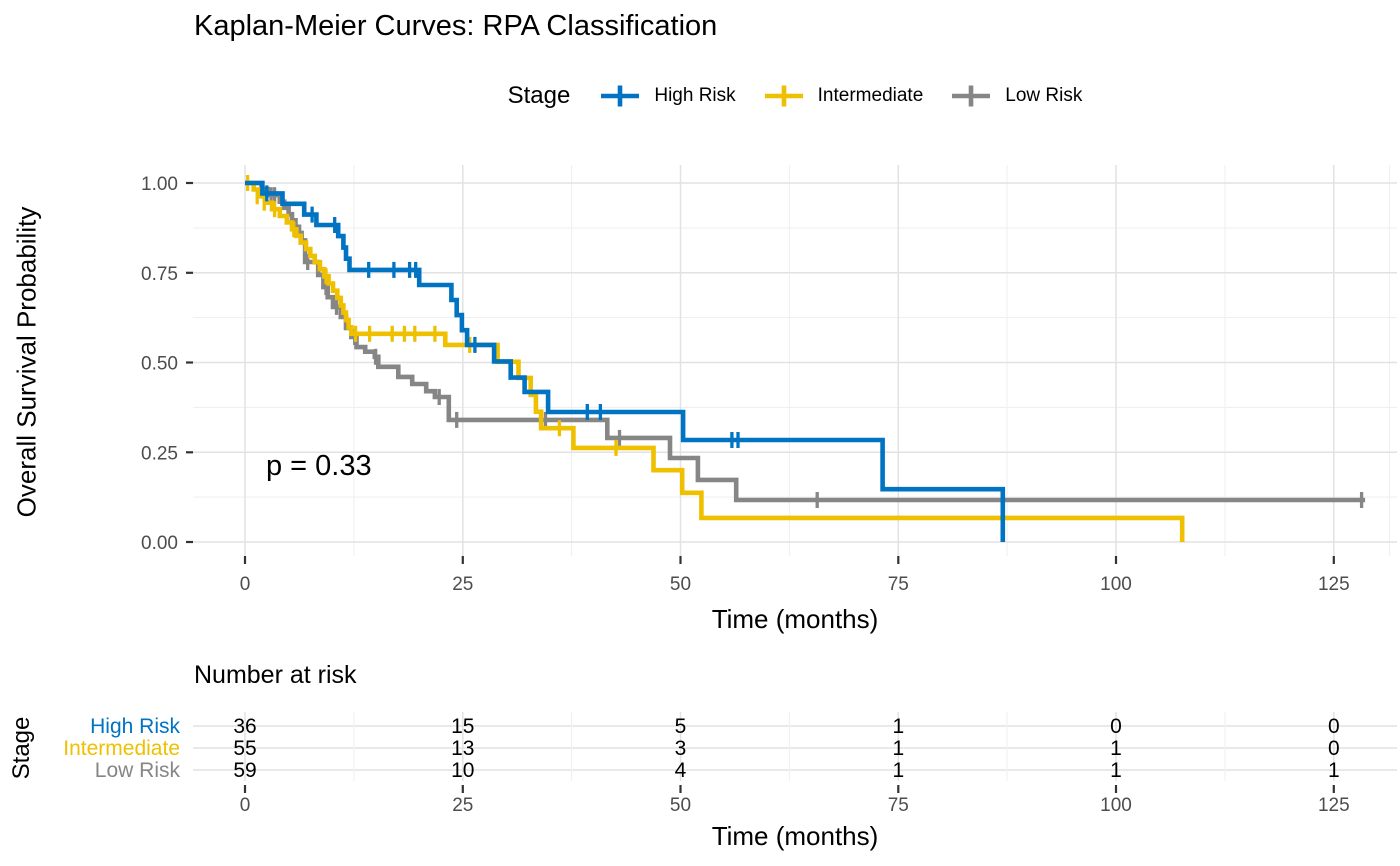 This screenshot has width=1400, height=866. Describe the element at coordinates (135, 726) in the screenshot. I see `risk-row-label-high-risk: High Risk` at that location.